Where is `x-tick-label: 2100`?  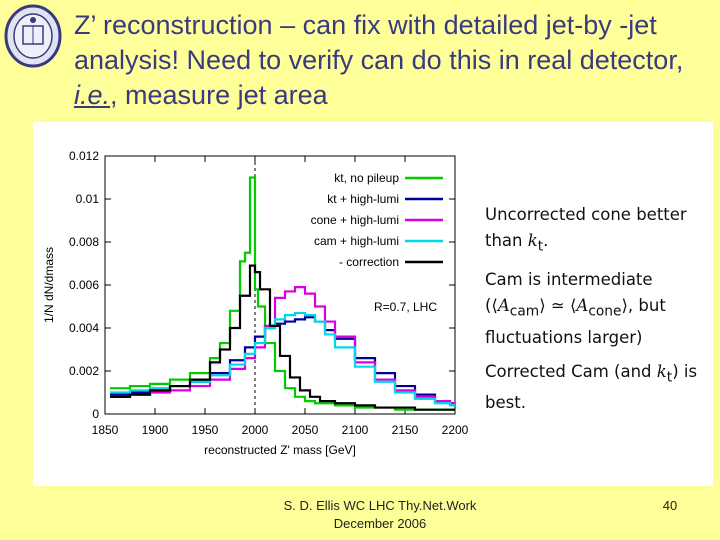 x-tick-label: 2100 is located at coordinates (355, 430).